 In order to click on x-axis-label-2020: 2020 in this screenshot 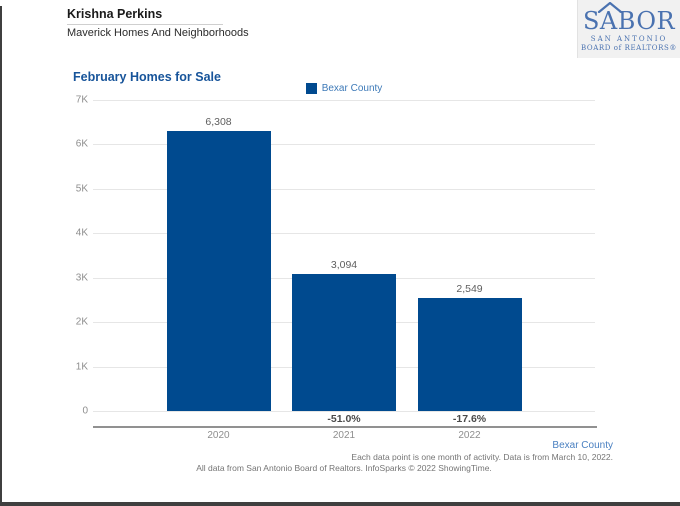, I will do `click(218, 435)`.